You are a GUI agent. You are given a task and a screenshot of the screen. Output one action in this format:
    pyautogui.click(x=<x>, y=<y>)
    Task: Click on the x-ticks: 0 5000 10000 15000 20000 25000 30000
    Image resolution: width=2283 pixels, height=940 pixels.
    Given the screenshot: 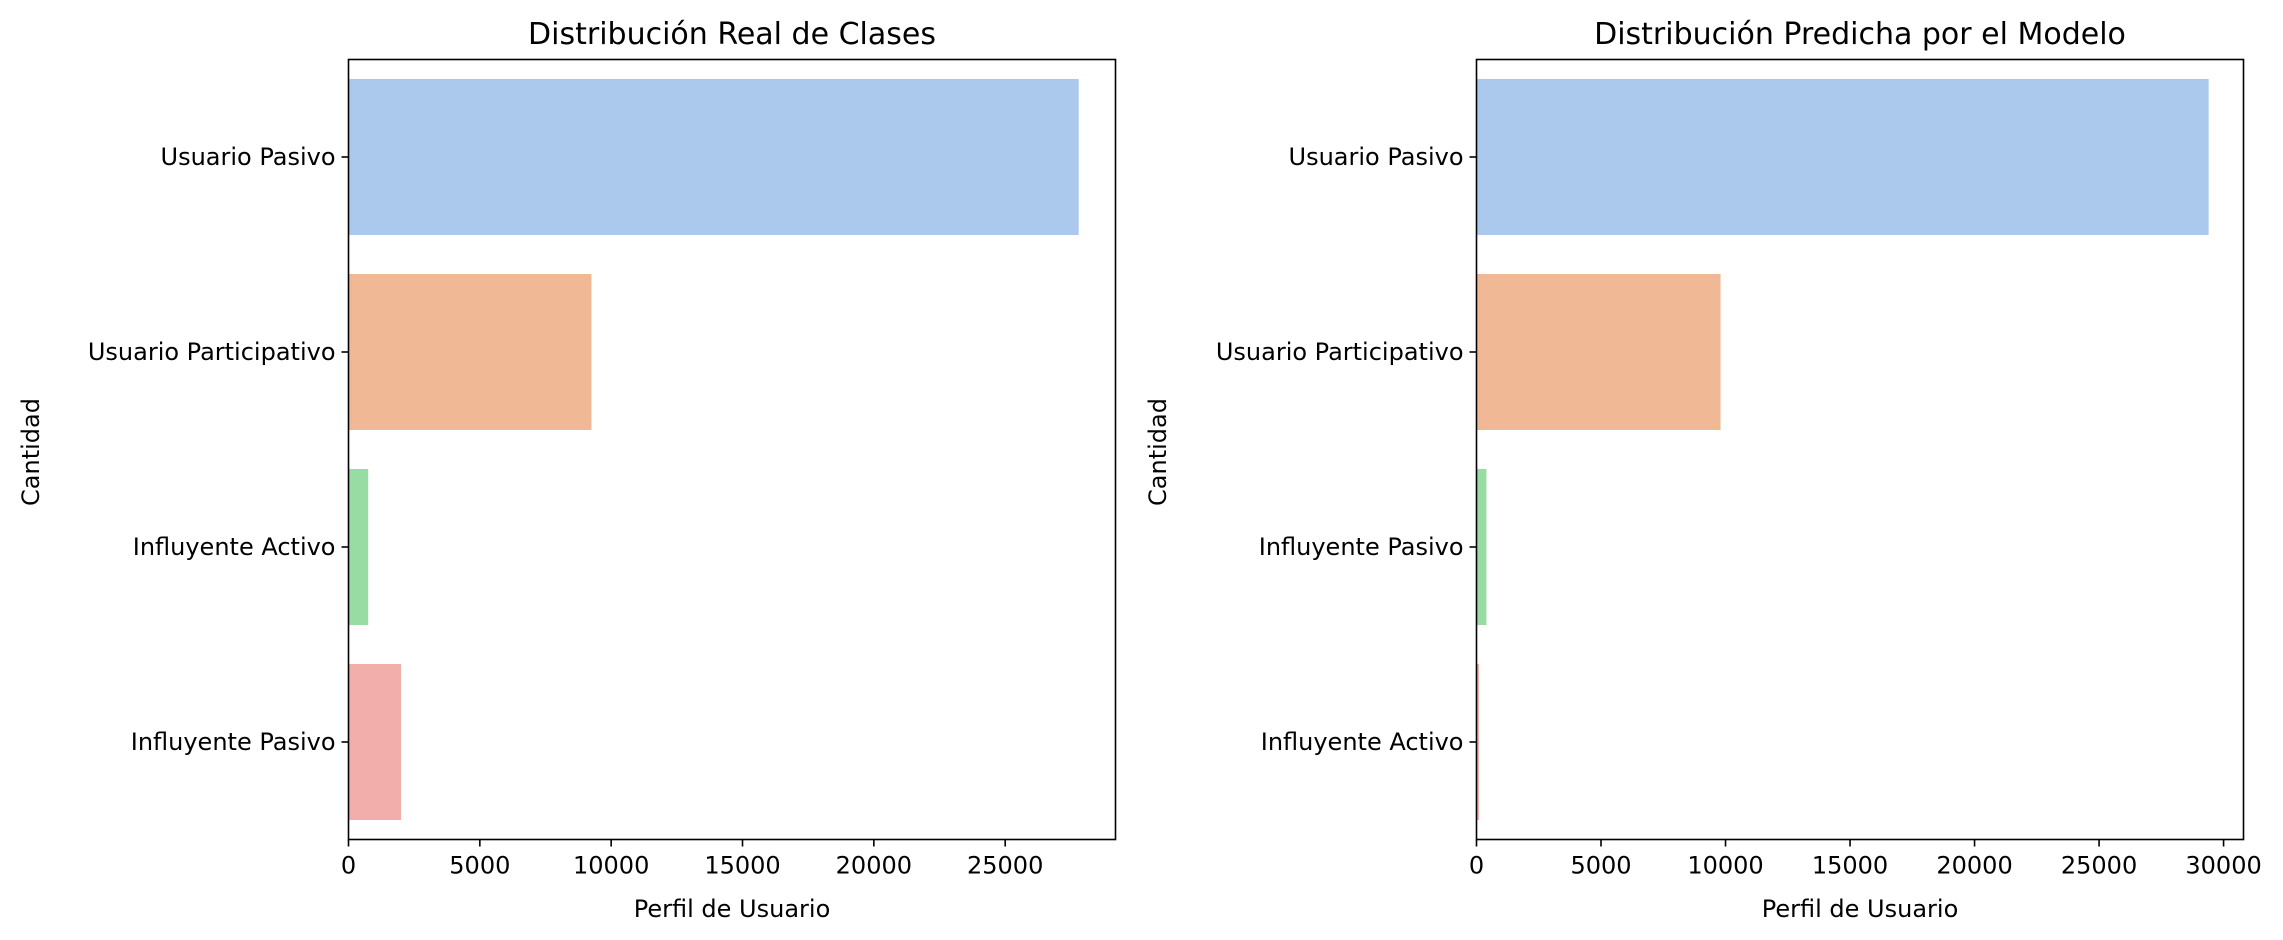 What is the action you would take?
    pyautogui.click(x=1865, y=859)
    